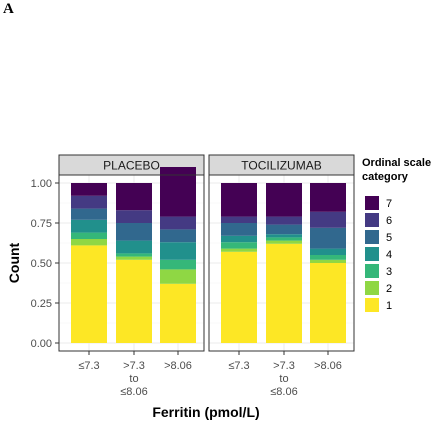 The width and height of the screenshot is (440, 426). Describe the element at coordinates (41, 224) in the screenshot. I see `y-tick-label: 0.75` at that location.